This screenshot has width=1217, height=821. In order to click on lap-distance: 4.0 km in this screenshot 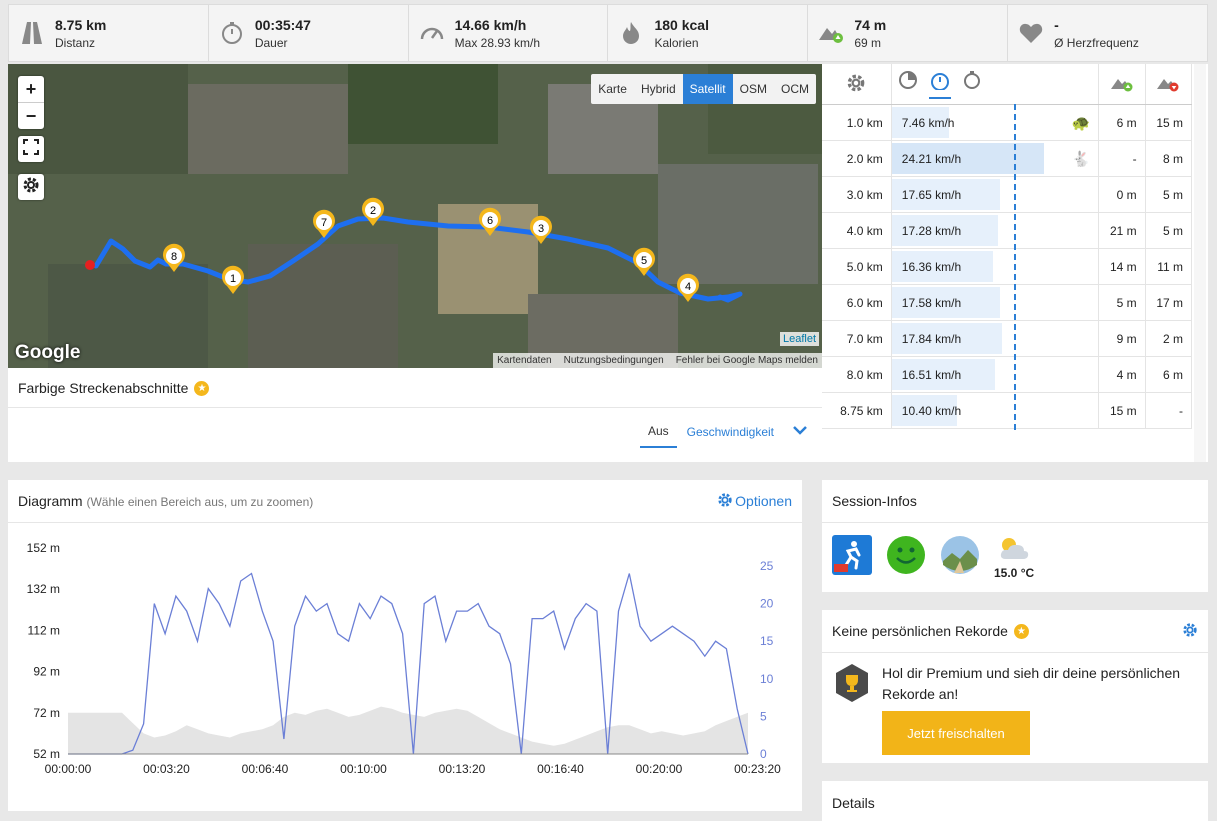, I will do `click(857, 230)`.